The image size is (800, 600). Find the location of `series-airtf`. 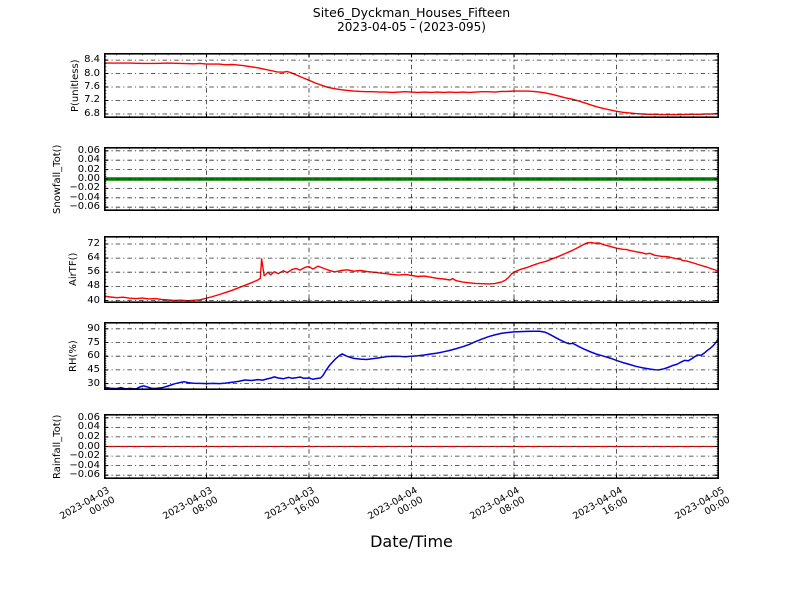

series-airtf is located at coordinates (411, 271).